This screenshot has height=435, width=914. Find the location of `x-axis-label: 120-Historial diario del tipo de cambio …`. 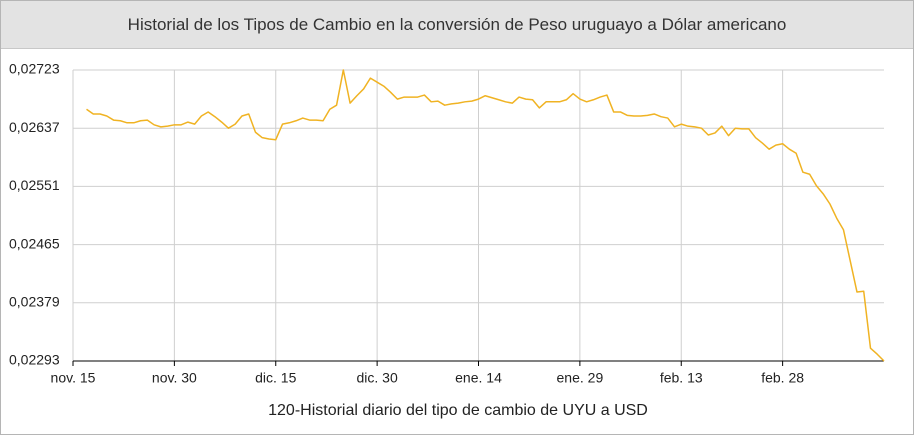

x-axis-label: 120-Historial diario del tipo de cambio … is located at coordinates (458, 410).